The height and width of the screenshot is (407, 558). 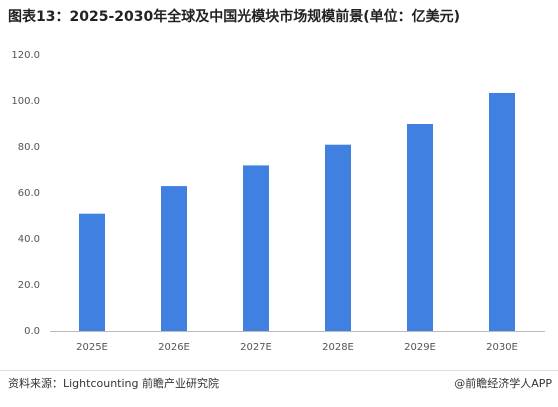 What do you see at coordinates (25, 101) in the screenshot?
I see `y-tick-label: 100.0` at bounding box center [25, 101].